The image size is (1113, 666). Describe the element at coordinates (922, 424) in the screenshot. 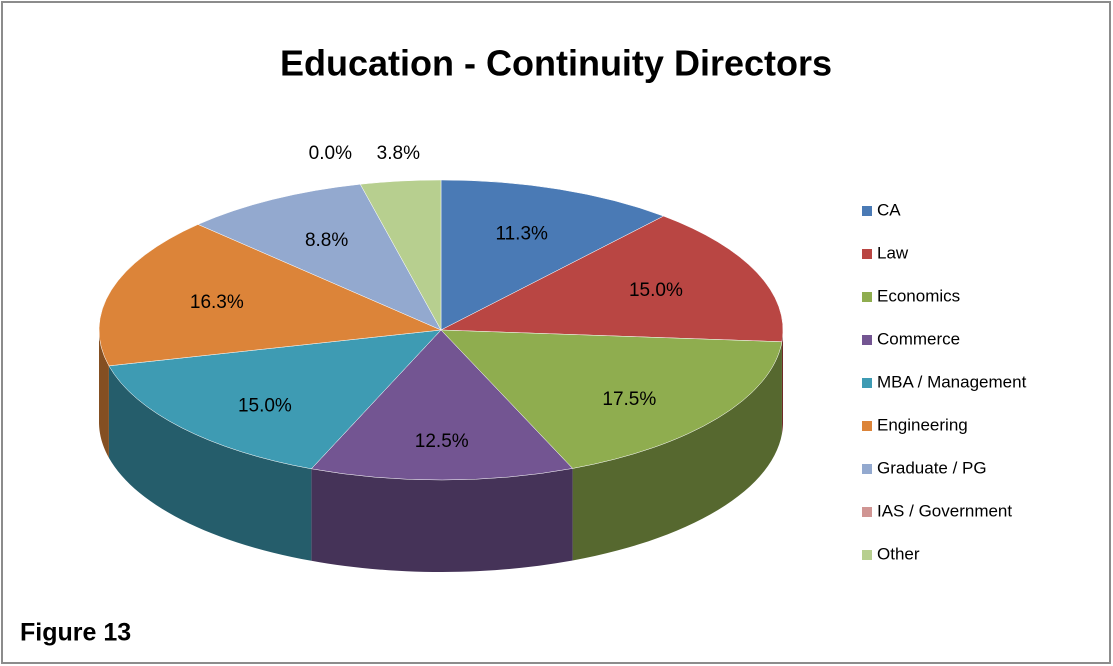

I see `legend-label: Engineering` at that location.